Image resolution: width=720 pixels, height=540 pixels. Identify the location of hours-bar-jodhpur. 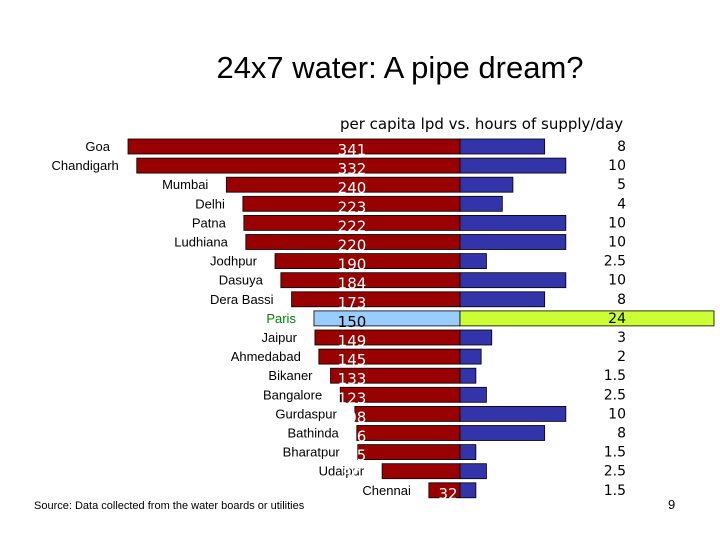
(473, 261).